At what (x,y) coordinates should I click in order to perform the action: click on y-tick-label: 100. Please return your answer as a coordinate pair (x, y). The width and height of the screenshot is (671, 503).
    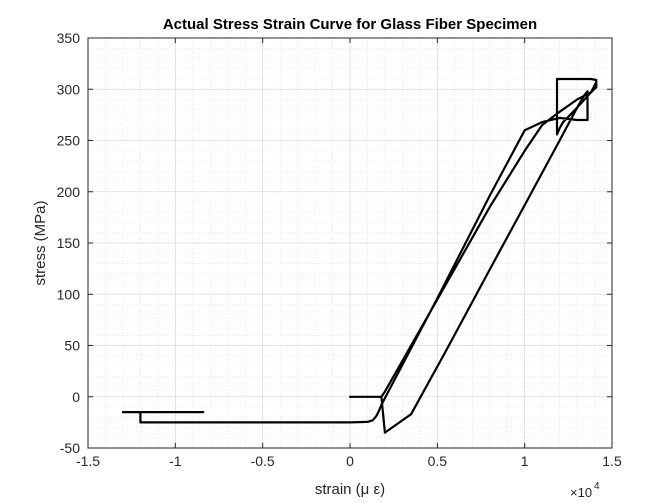
    Looking at the image, I should click on (69, 294).